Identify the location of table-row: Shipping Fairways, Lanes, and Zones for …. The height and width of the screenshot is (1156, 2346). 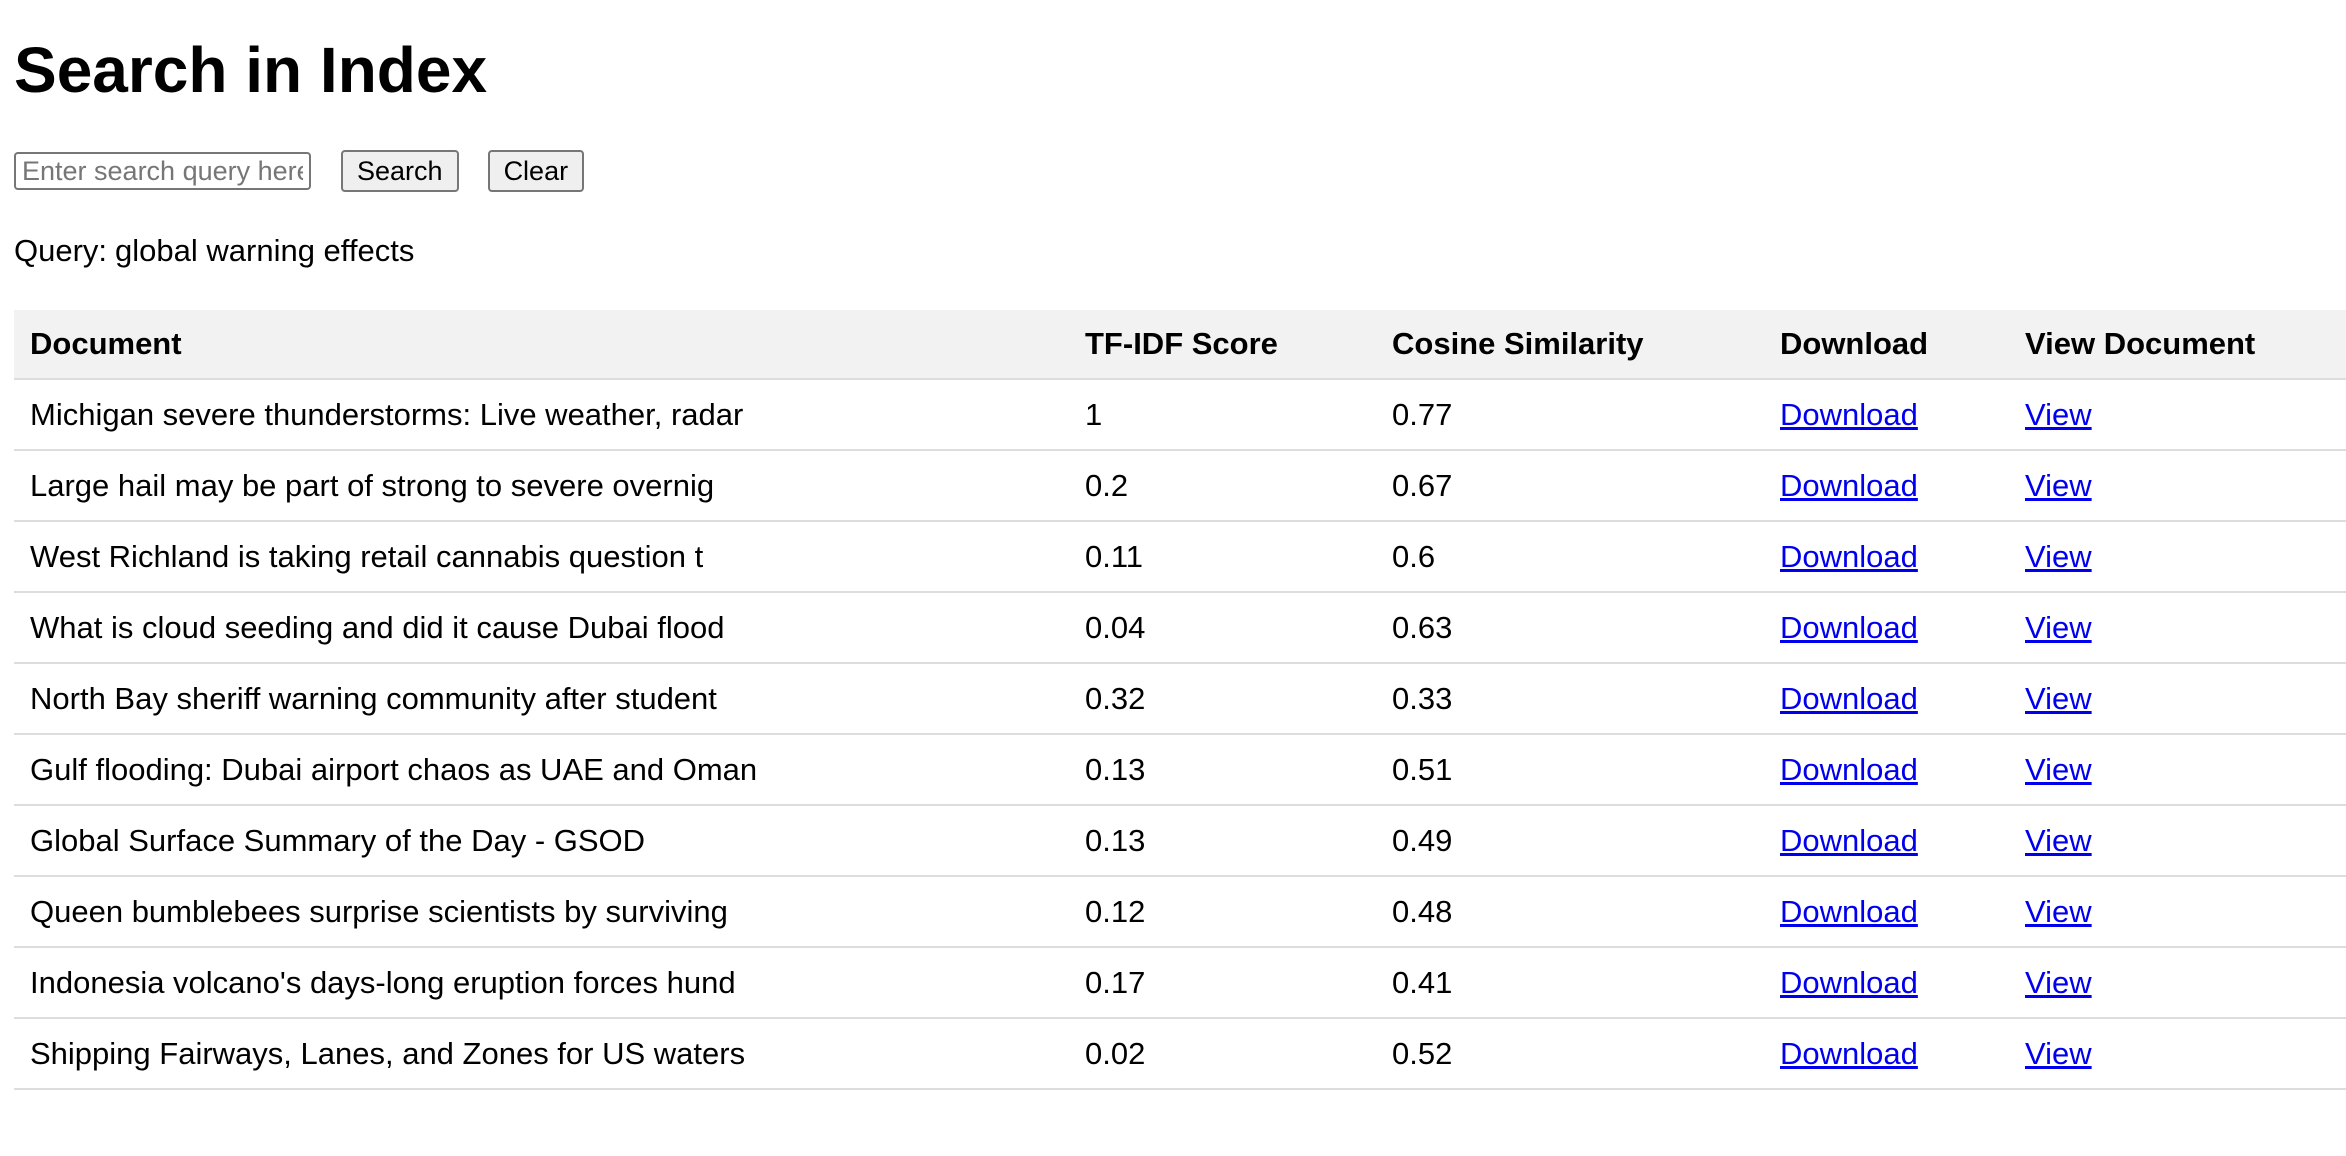
(1180, 1054).